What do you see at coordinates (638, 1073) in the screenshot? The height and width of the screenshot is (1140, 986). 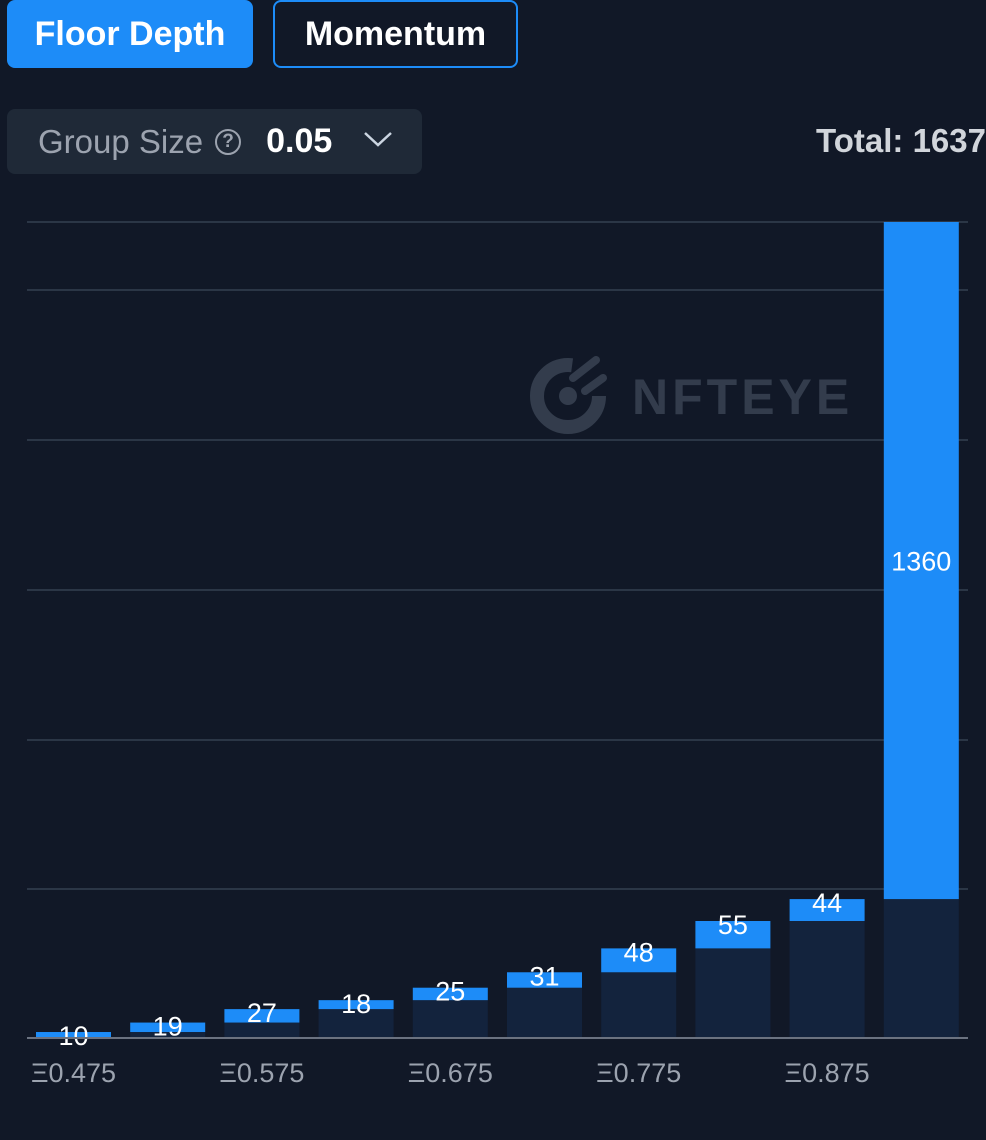 I see `x-tick-label-3: Ξ0.775` at bounding box center [638, 1073].